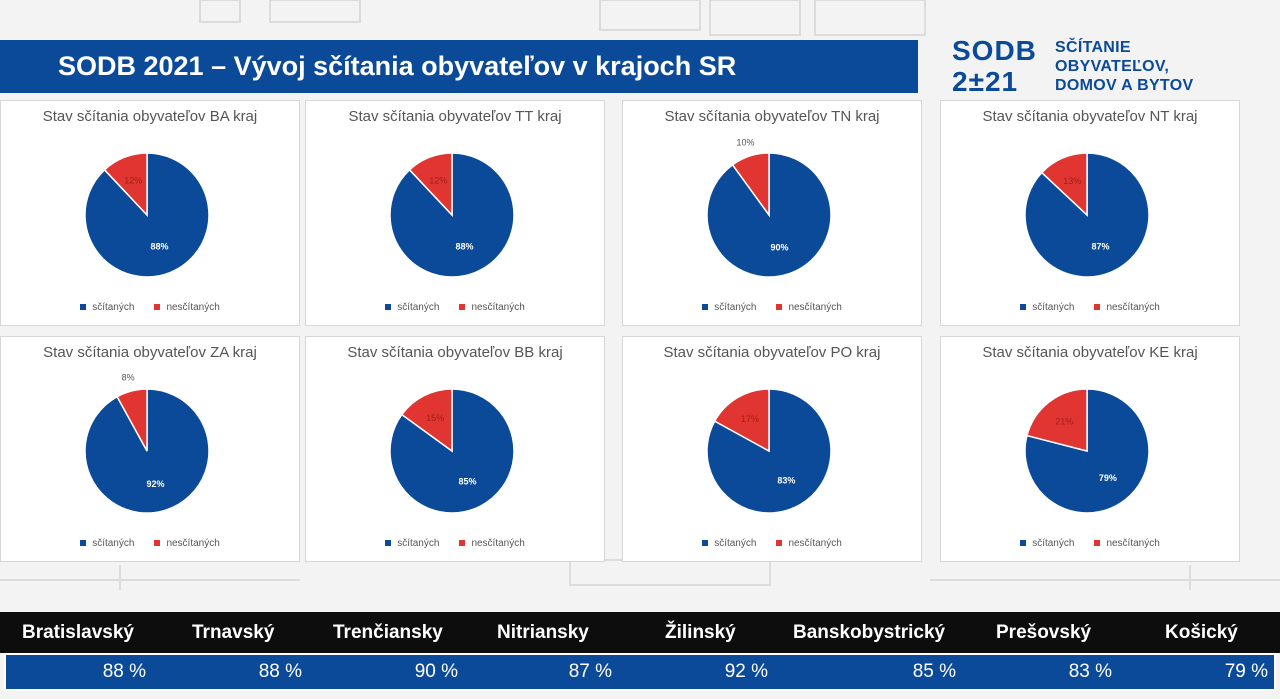 The image size is (1280, 699). I want to click on pie-chart: 83% 17%, so click(769, 451).